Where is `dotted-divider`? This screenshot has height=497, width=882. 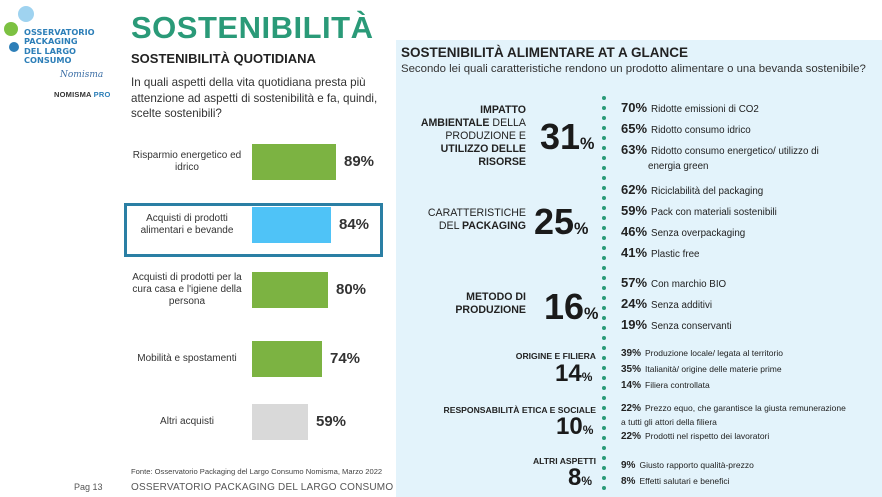
dotted-divider is located at coordinates (605, 296).